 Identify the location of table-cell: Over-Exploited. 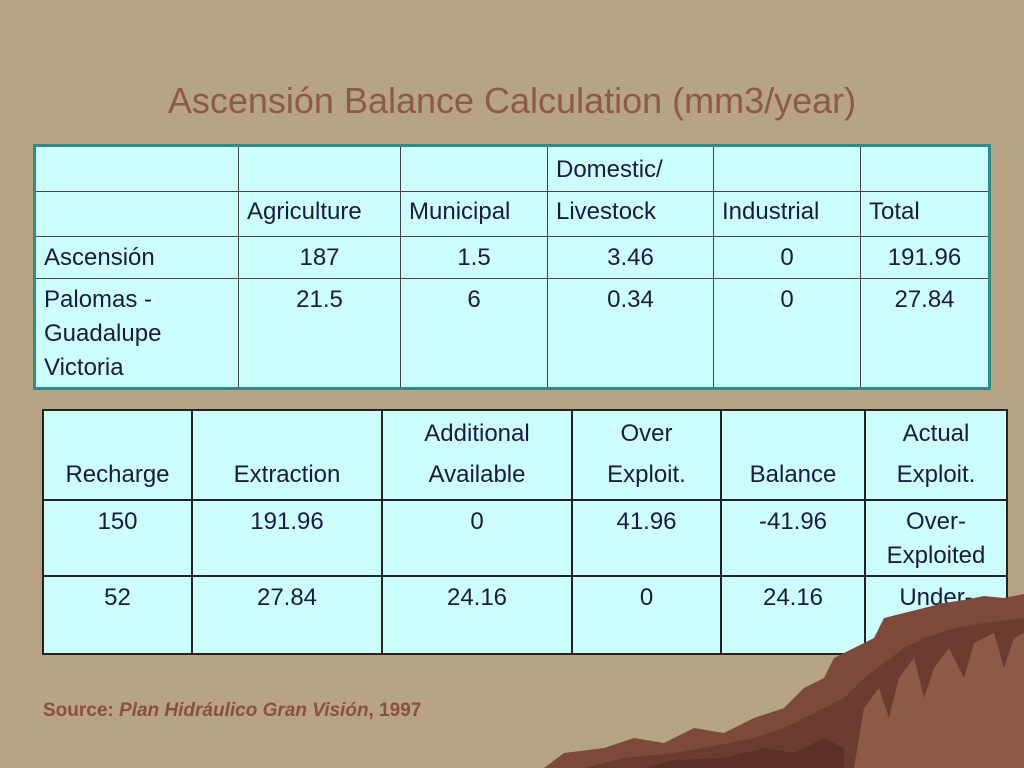
(936, 538).